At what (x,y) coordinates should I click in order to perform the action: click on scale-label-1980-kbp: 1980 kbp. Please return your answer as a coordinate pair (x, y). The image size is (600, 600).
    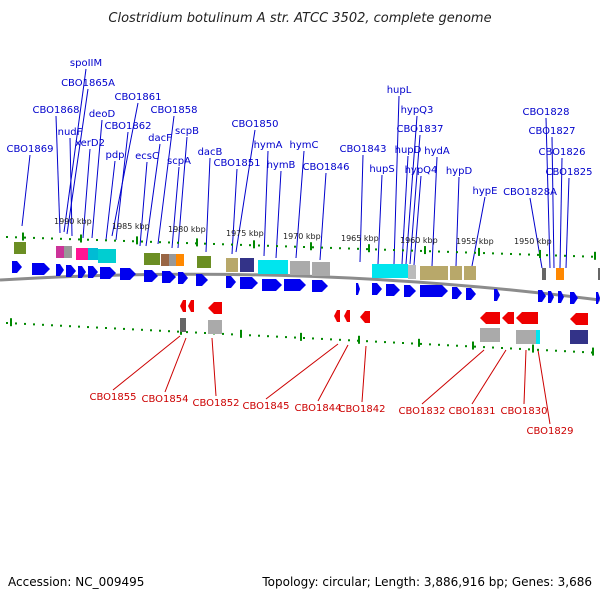
    Looking at the image, I should click on (187, 229).